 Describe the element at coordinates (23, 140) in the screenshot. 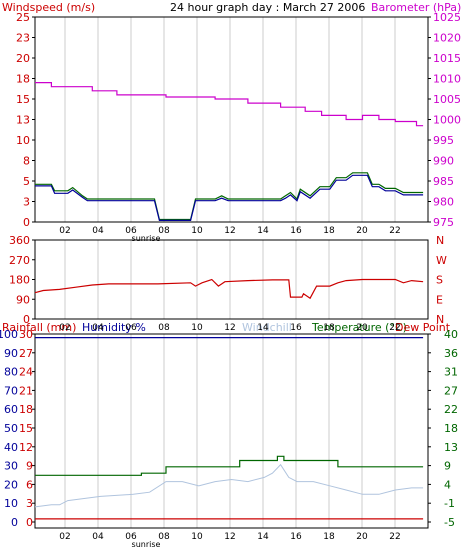

I see `y-left-tick-label: 10` at that location.